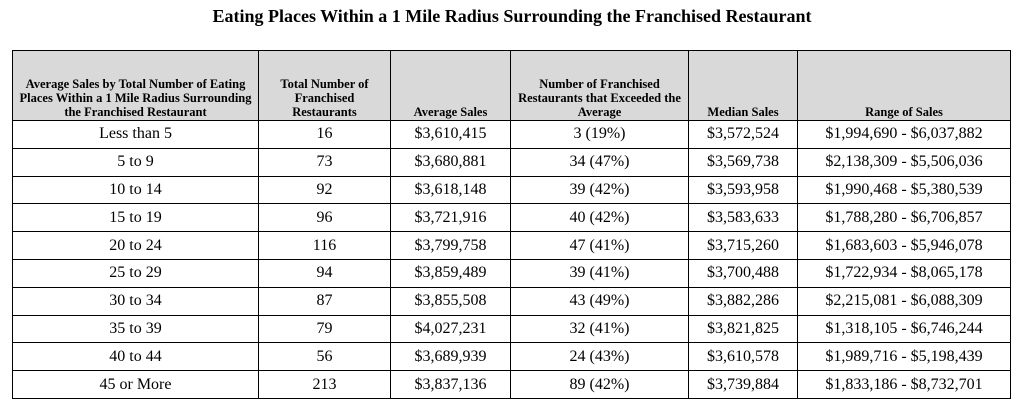 The image size is (1024, 410). Describe the element at coordinates (450, 162) in the screenshot. I see `table-cell: $3,680,881` at that location.